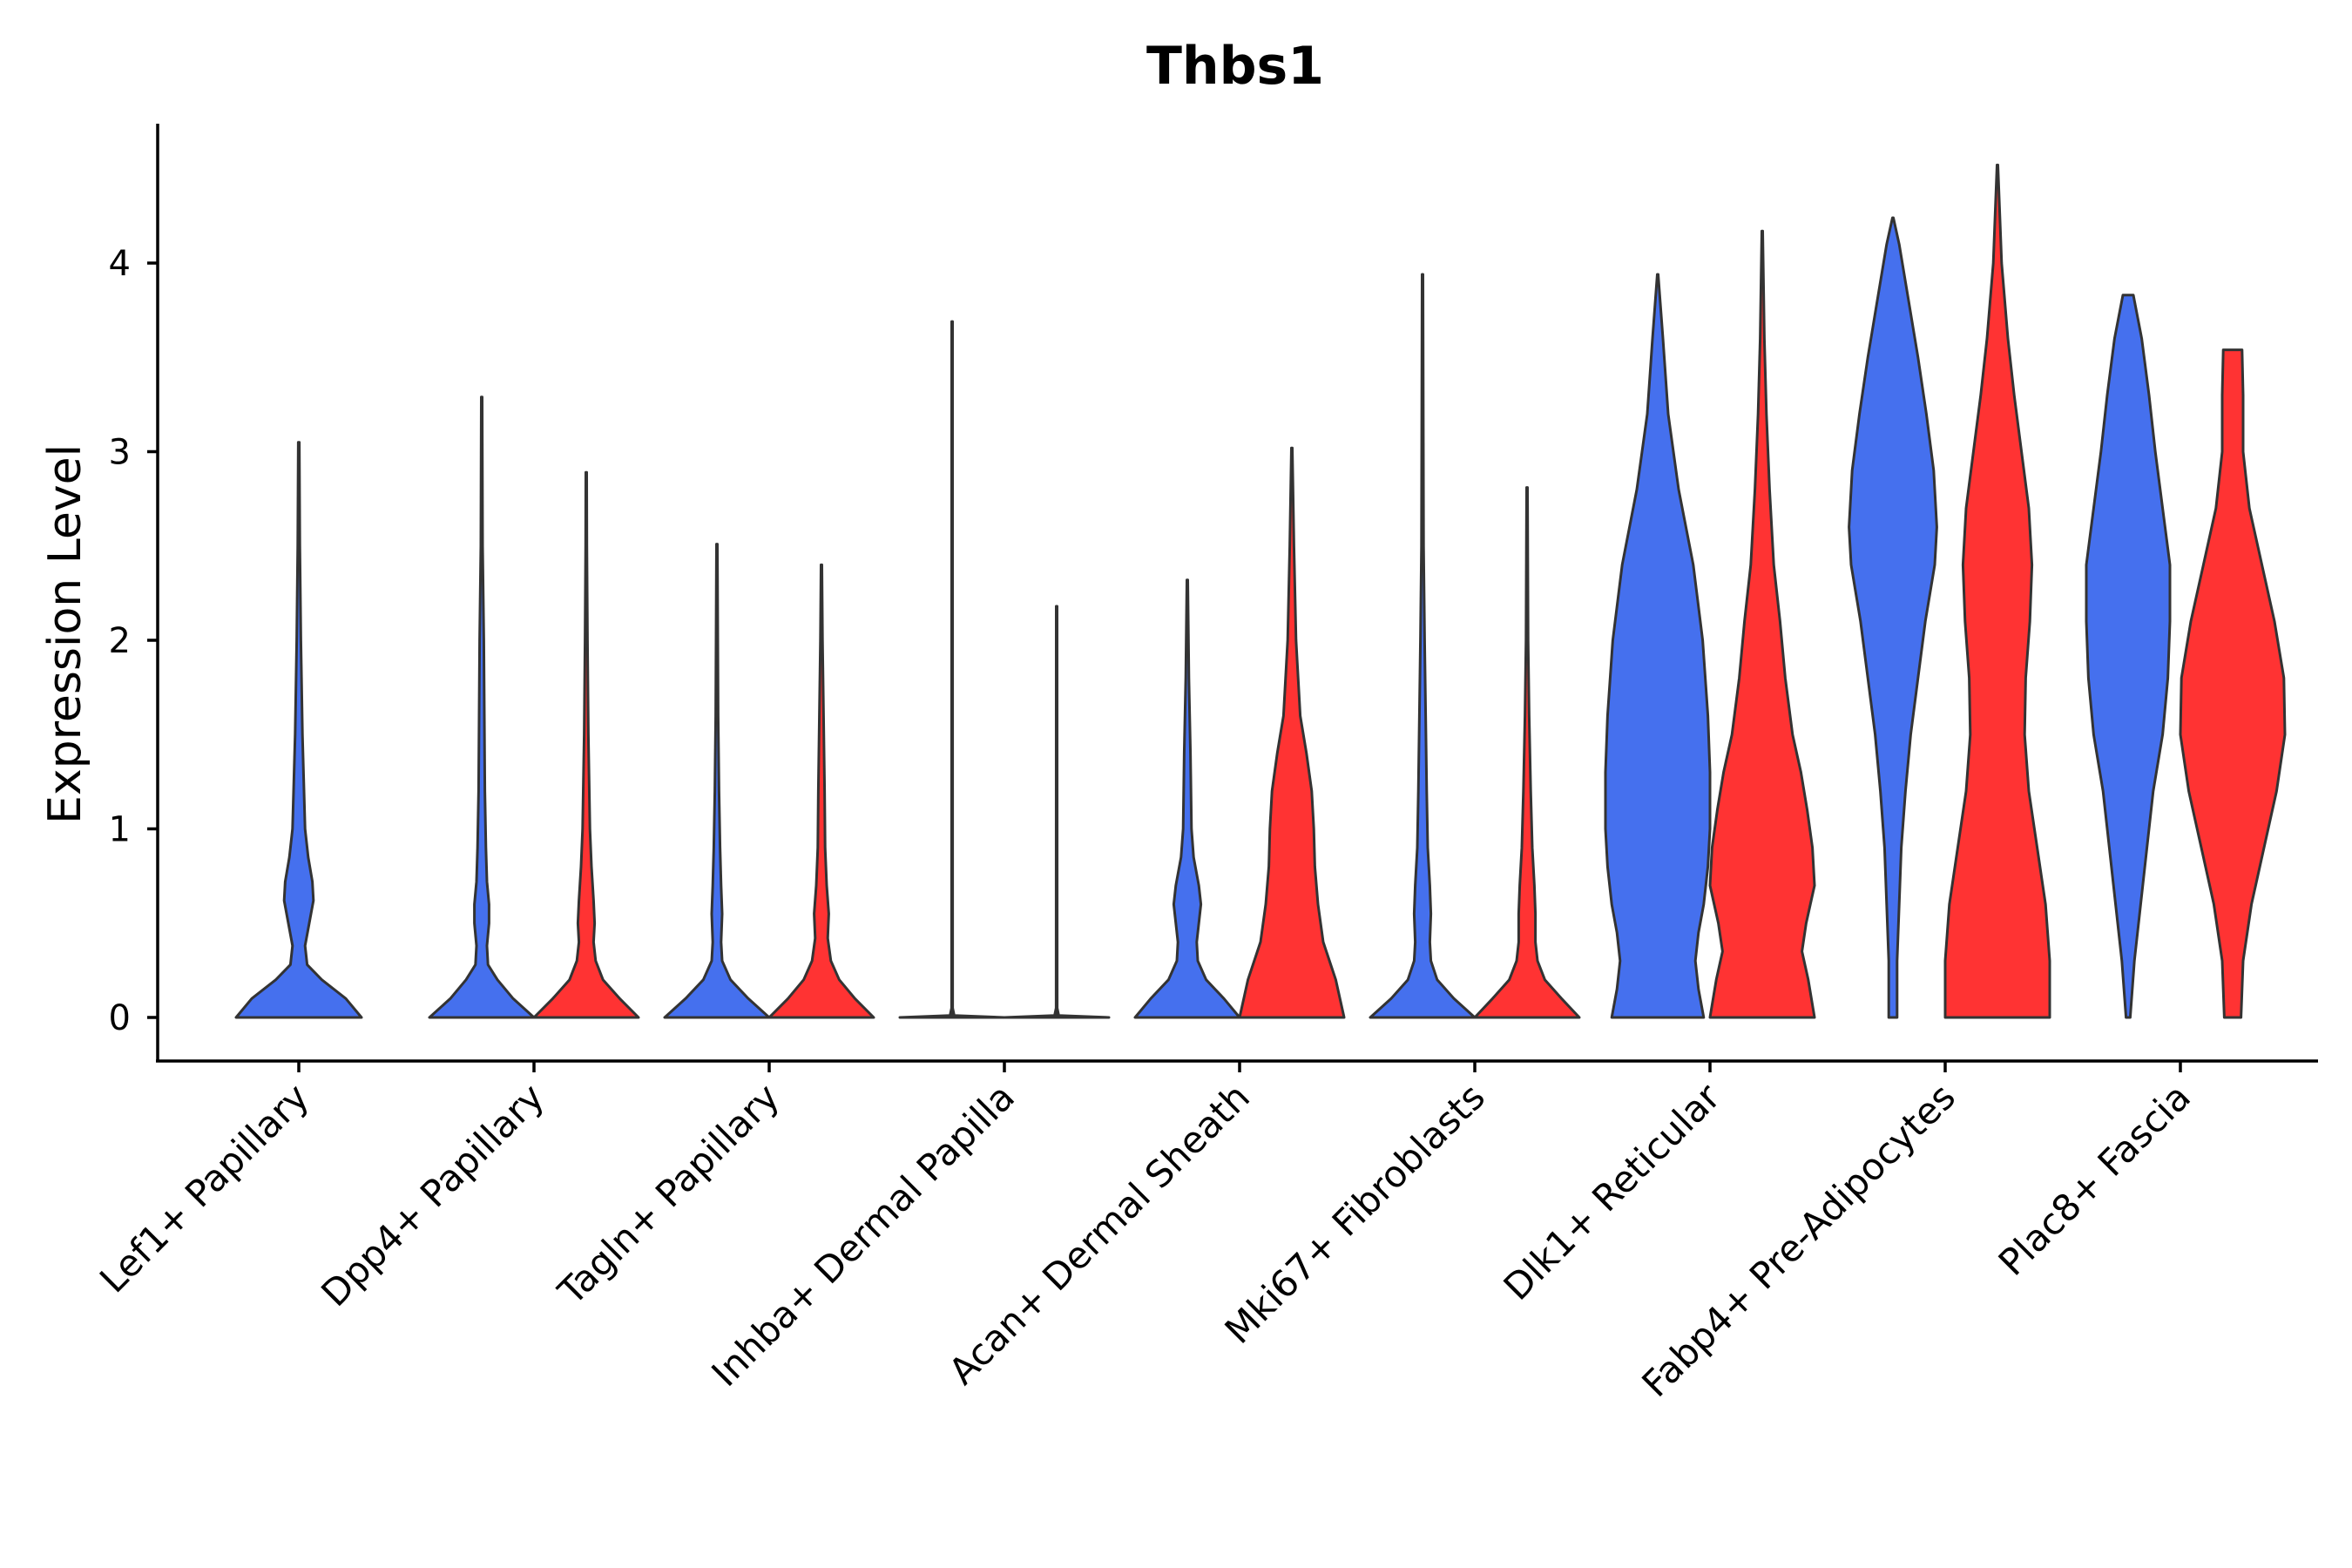 The height and width of the screenshot is (1568, 2352). Describe the element at coordinates (65, 634) in the screenshot. I see `y-axis-label: Expression Level` at that location.